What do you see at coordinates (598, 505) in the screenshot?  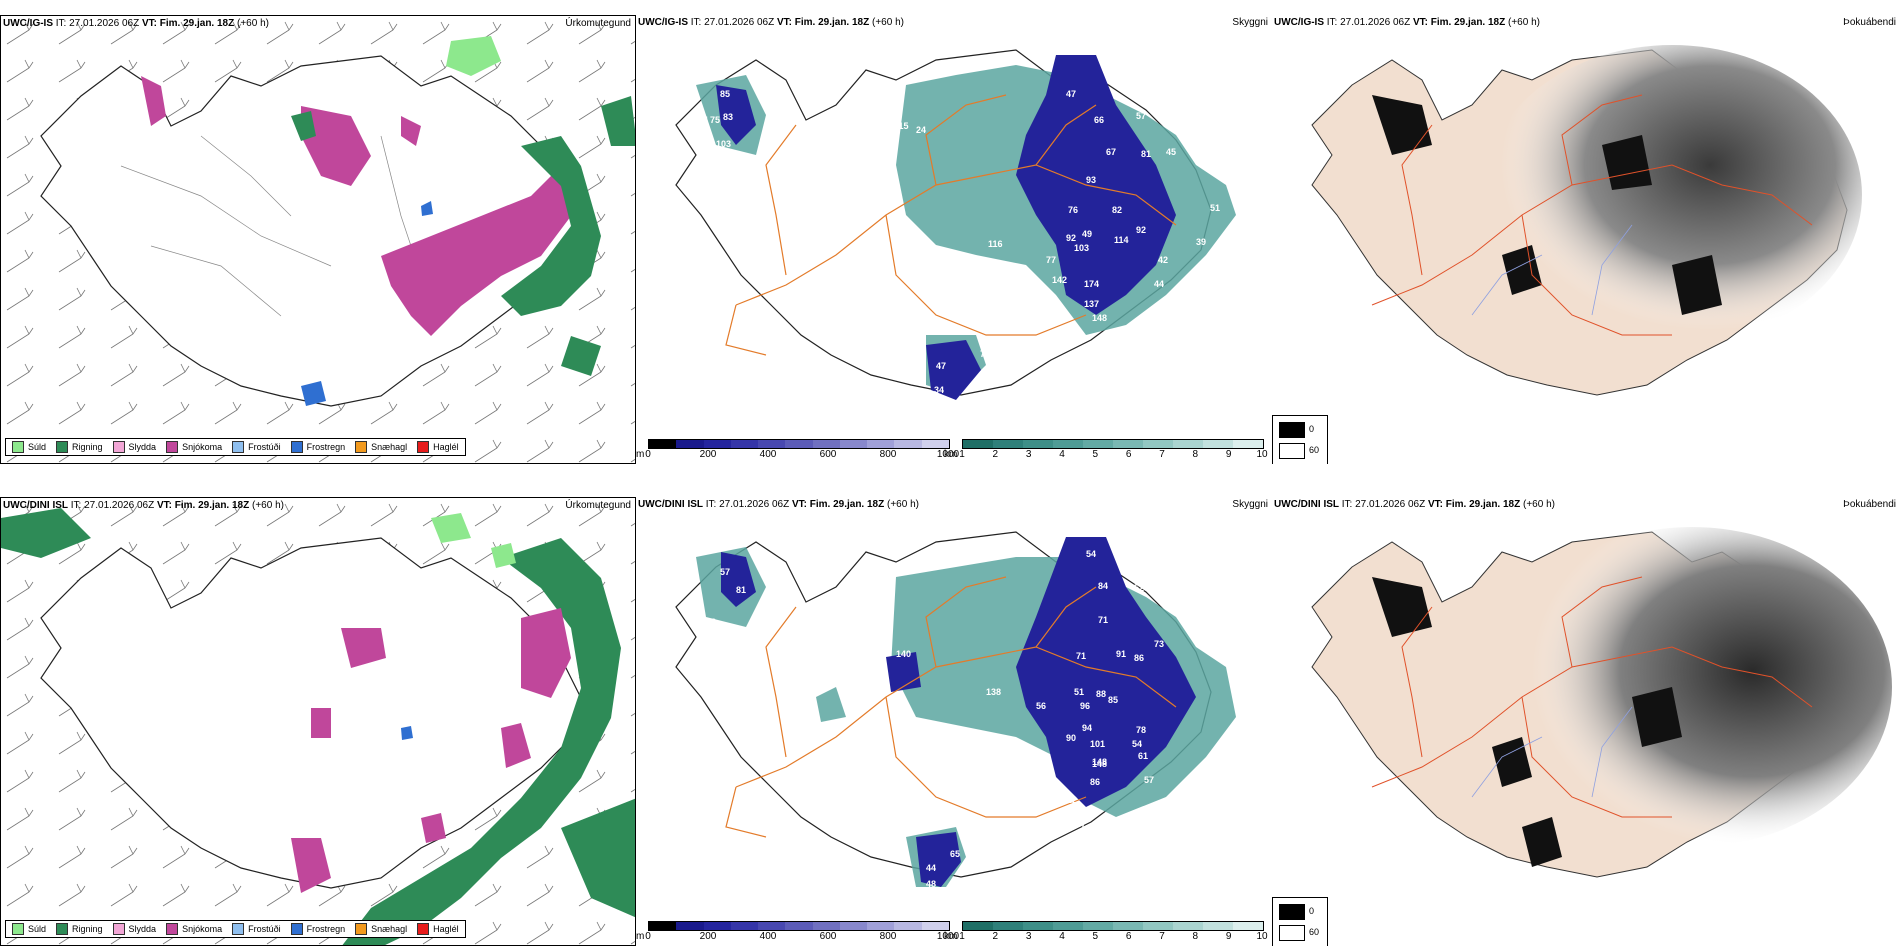 I see `precip-label-bottom: Úrkomutegund` at bounding box center [598, 505].